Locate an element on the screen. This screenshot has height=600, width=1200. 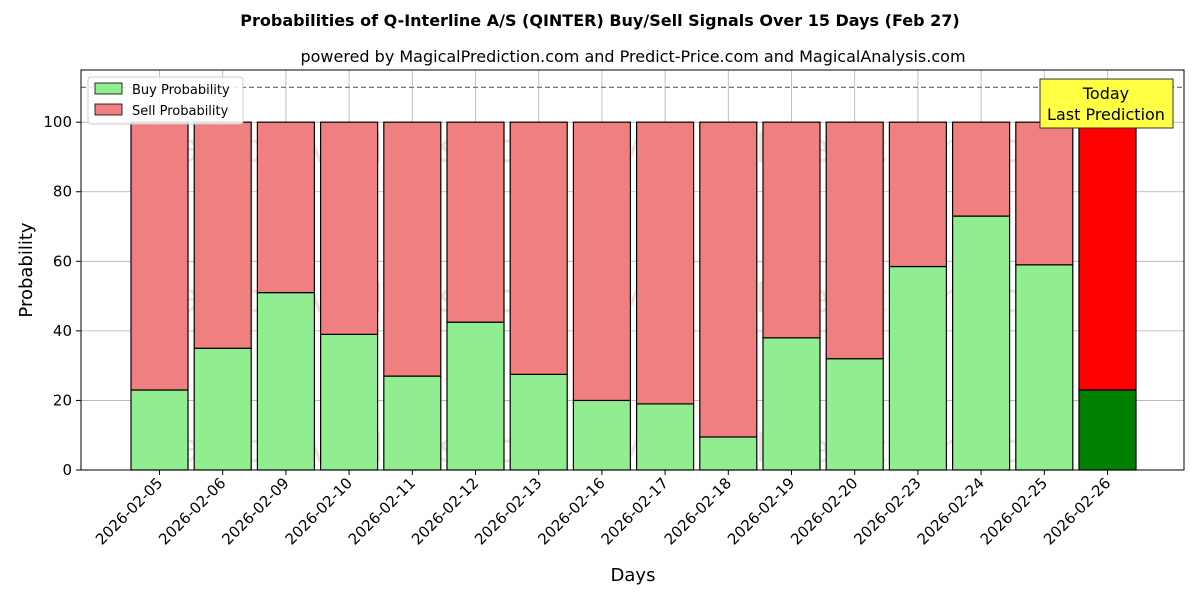
x-tick-label: 2026-02-05 is located at coordinates (129, 511).